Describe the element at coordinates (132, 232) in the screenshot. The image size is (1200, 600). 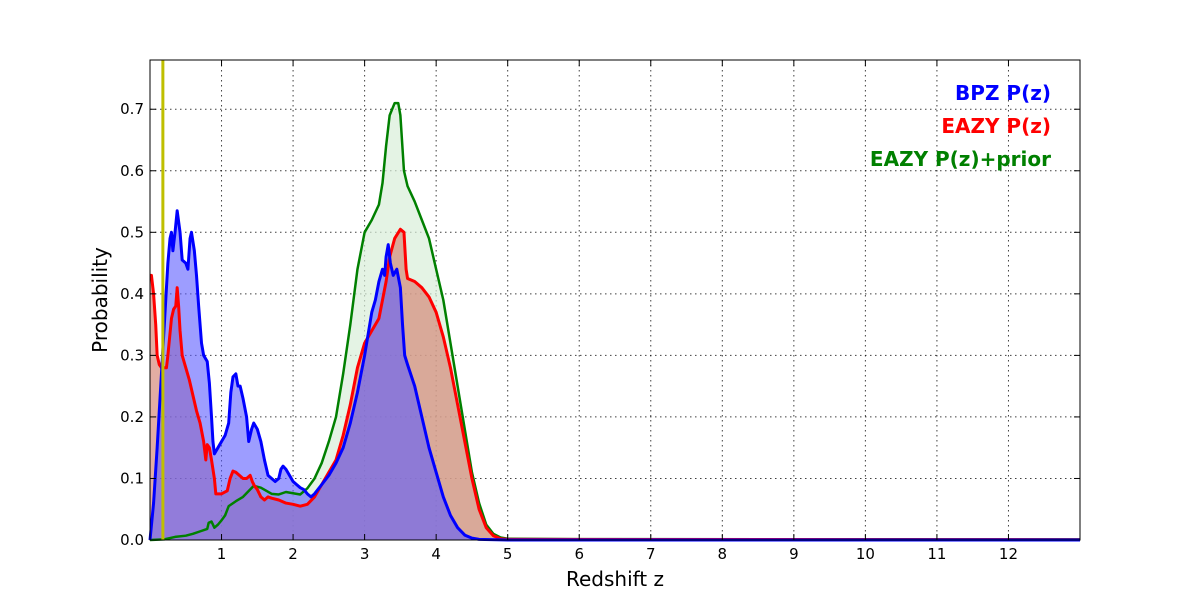
I see `y-tick-label: 0.5` at that location.